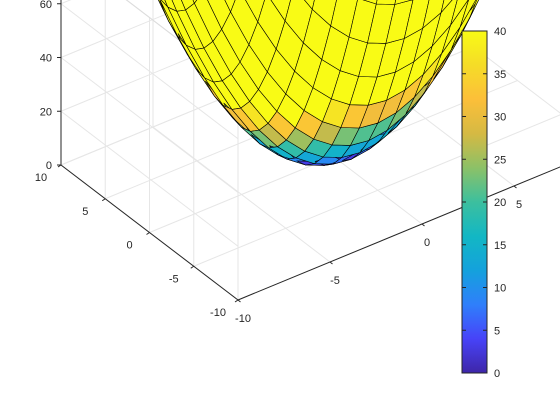 This screenshot has width=560, height=420. Describe the element at coordinates (41, 178) in the screenshot. I see `y-tick-label: 10` at that location.